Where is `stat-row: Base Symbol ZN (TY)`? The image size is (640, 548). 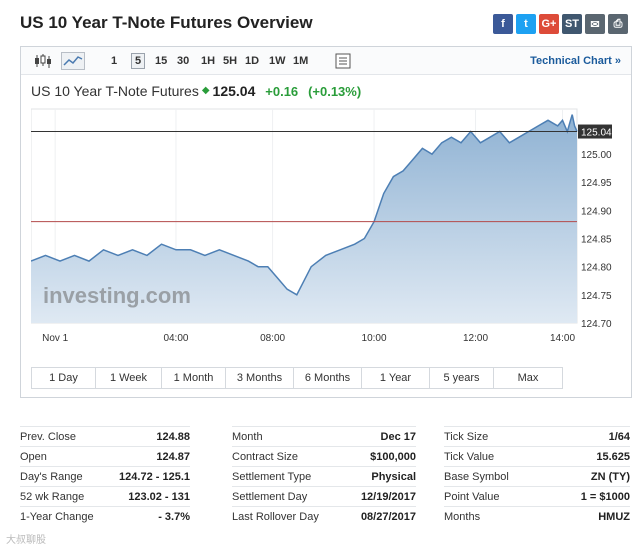
stat-row: Base Symbol ZN (TY) is located at coordinates (537, 476).